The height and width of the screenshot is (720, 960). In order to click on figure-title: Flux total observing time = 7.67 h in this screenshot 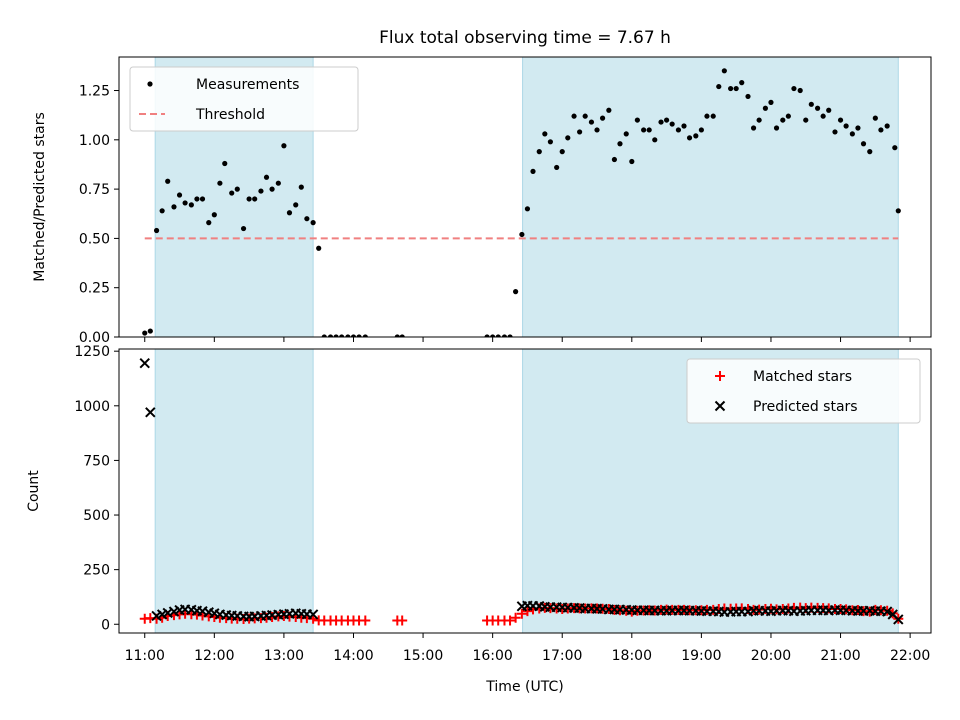, I will do `click(525, 38)`.